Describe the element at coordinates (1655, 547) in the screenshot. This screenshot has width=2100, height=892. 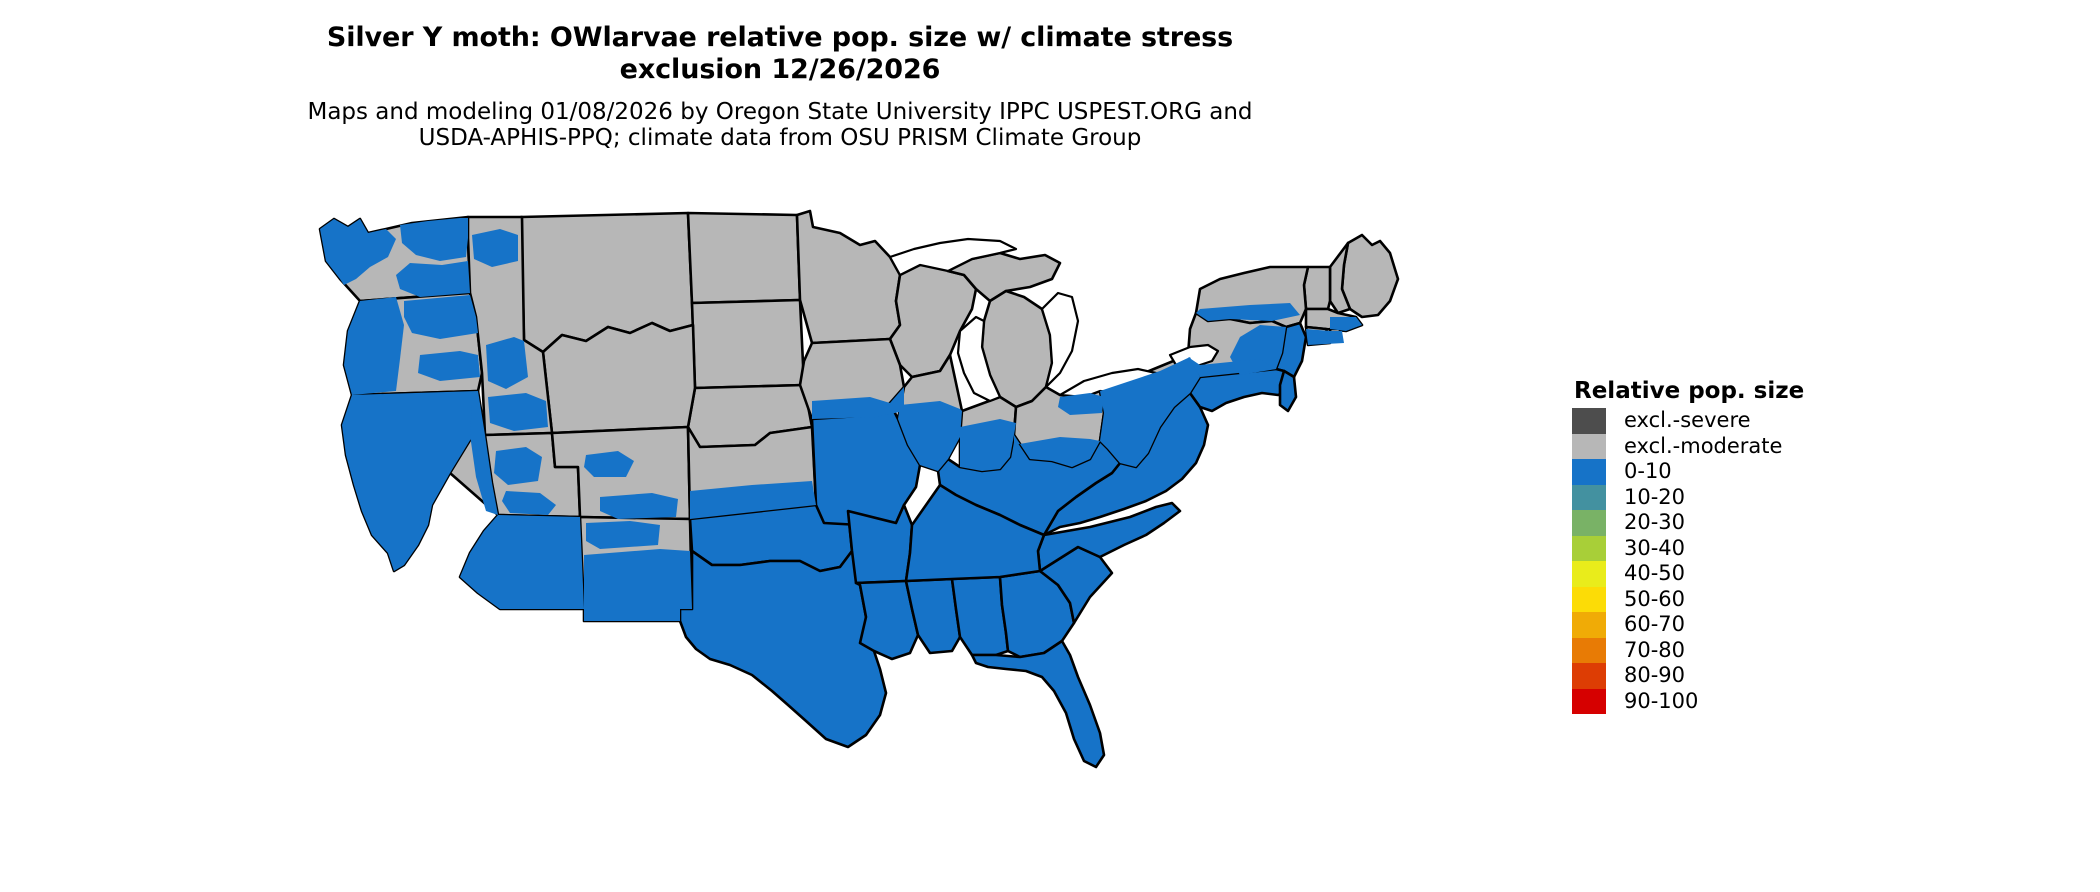
I see `legend-label: 30-40` at that location.